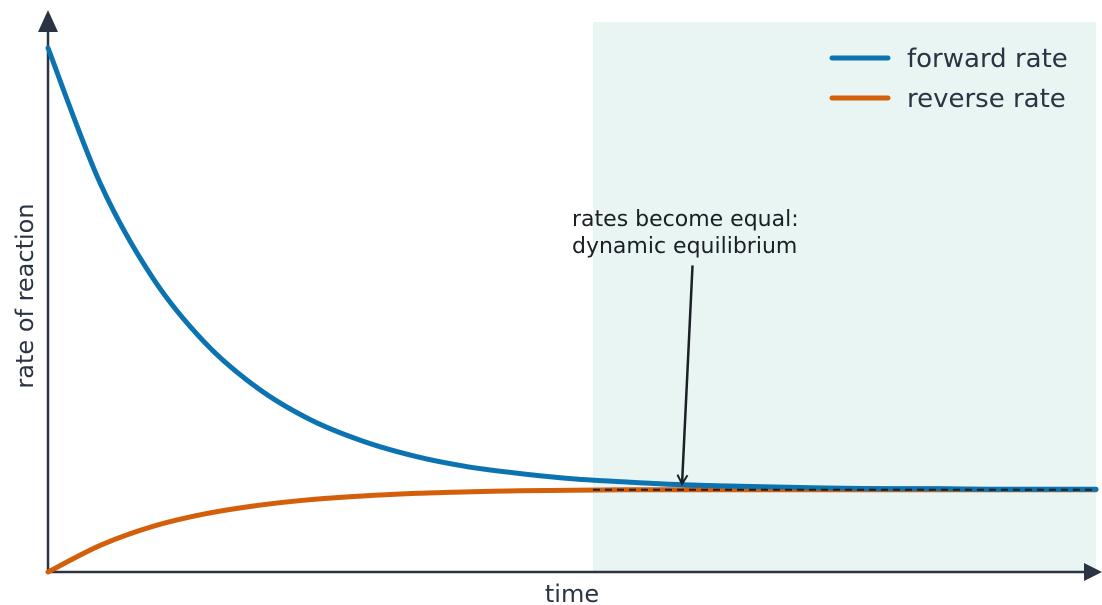 The image size is (1102, 605). I want to click on annotation: rates become equal: dynamic equilibrium, so click(685, 345).